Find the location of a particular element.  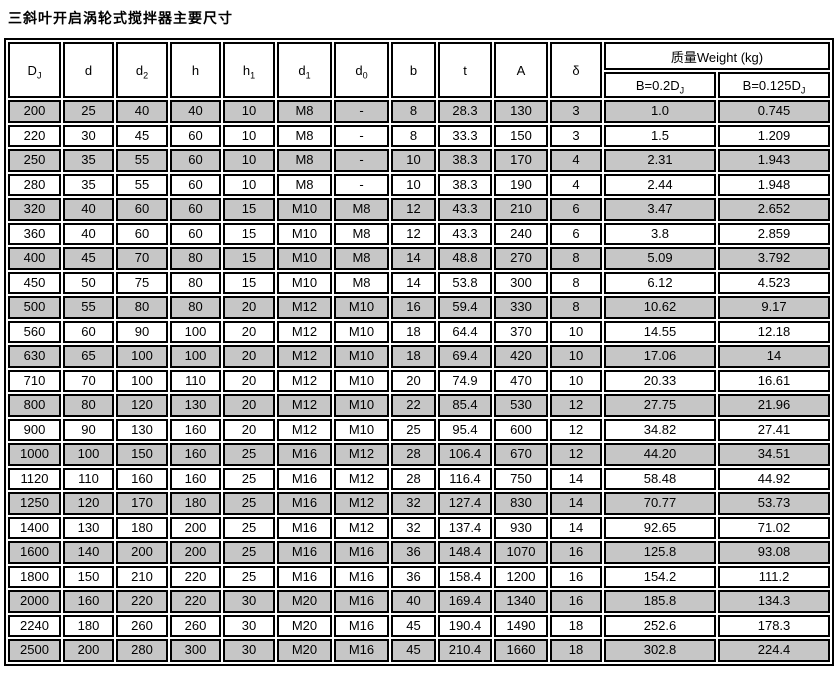

table-cell: 1.948 is located at coordinates (774, 184).